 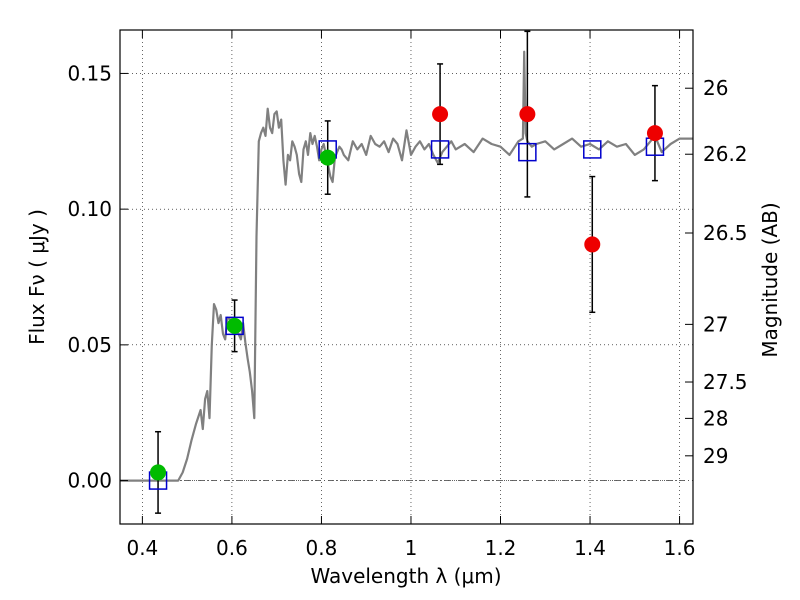 What do you see at coordinates (501, 548) in the screenshot?
I see `x-tick-label: 1.2` at bounding box center [501, 548].